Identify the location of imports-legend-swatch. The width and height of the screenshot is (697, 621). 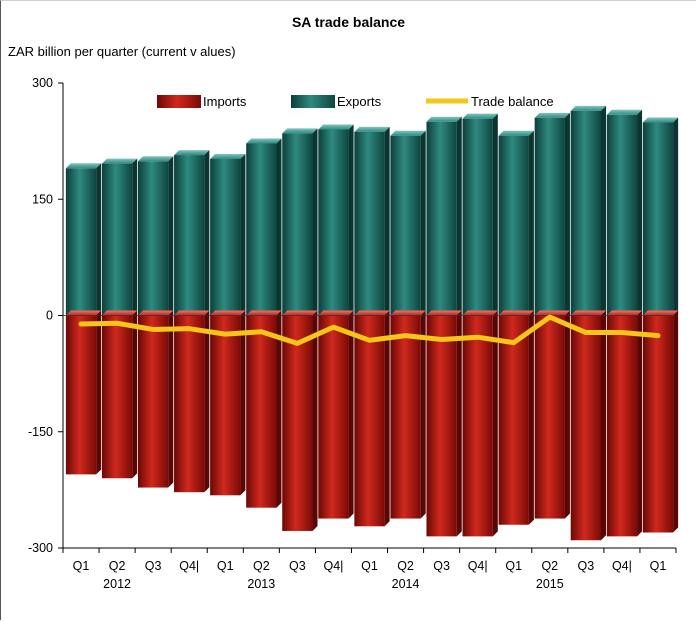
(179, 101).